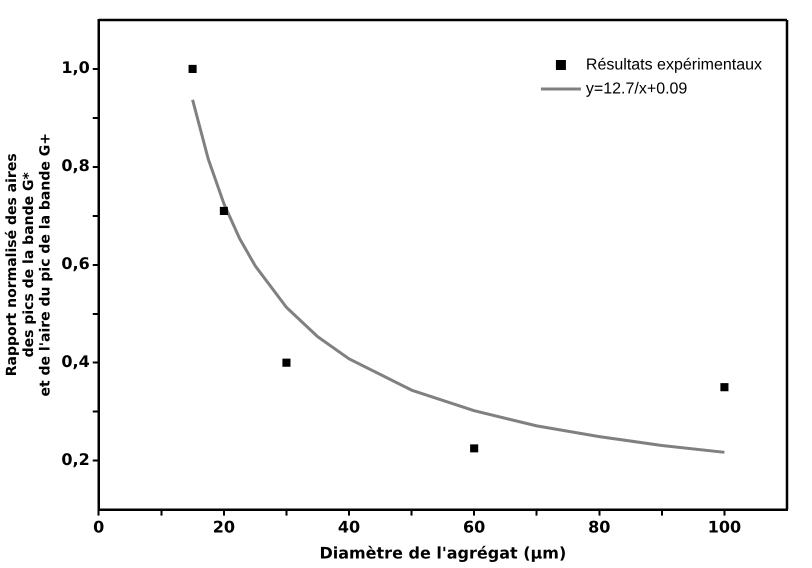 The width and height of the screenshot is (812, 568). What do you see at coordinates (599, 526) in the screenshot?
I see `x-tick-label: 80` at bounding box center [599, 526].